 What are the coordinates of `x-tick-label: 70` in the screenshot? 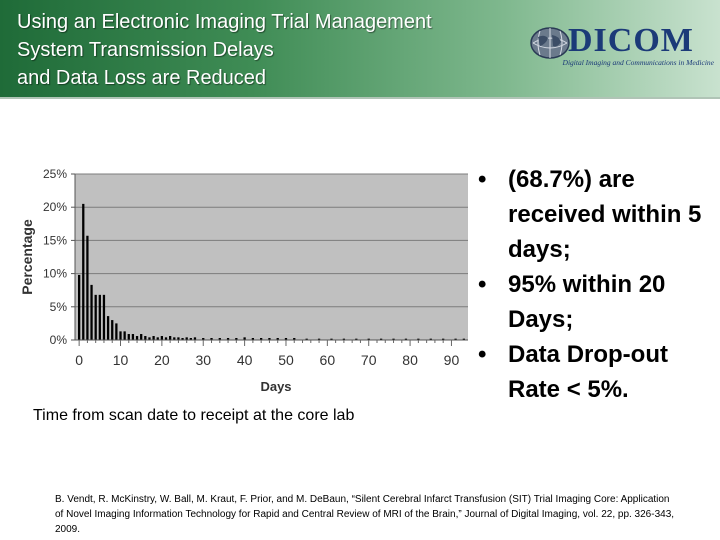 It's located at (369, 360).